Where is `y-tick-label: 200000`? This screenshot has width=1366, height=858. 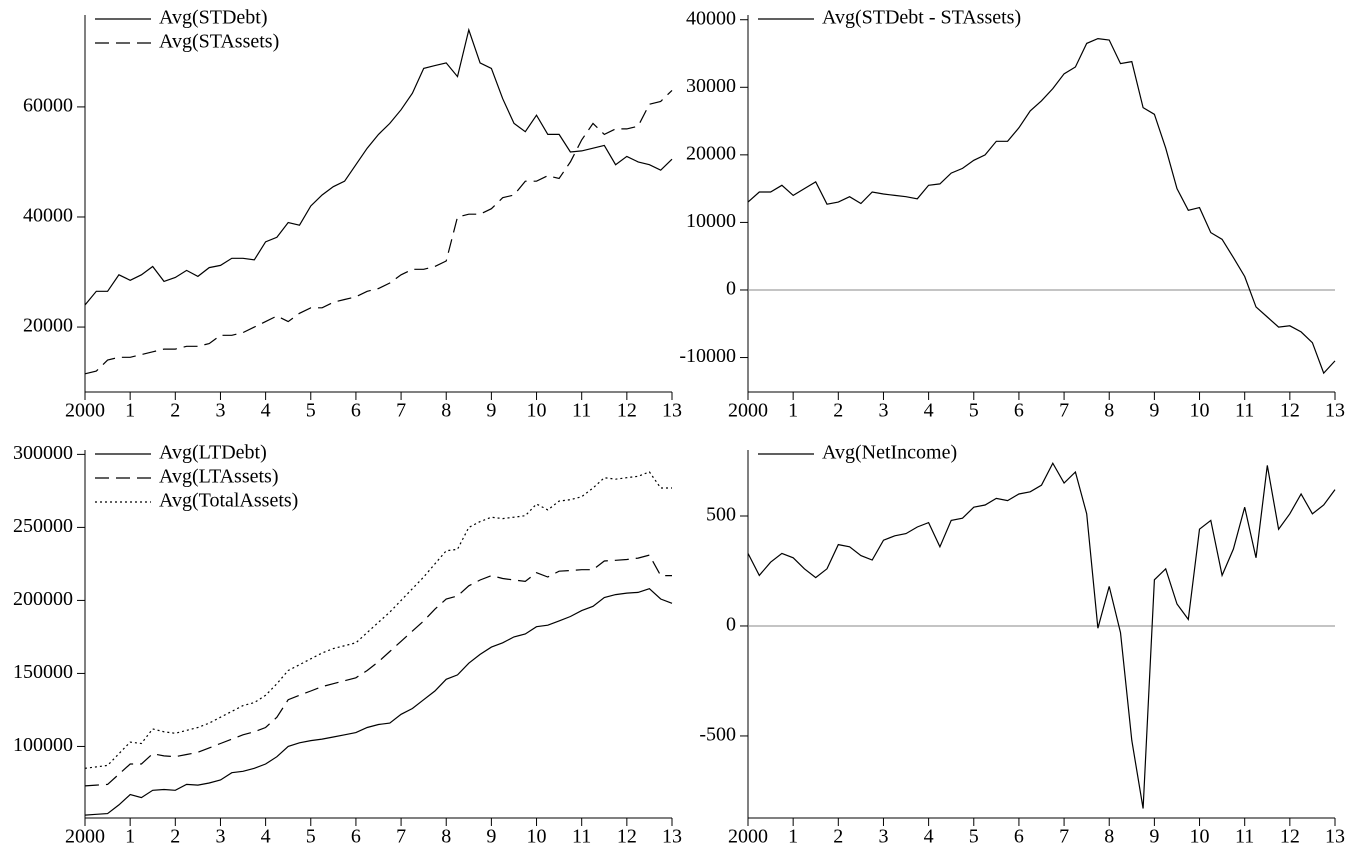
y-tick-label: 200000 is located at coordinates (43, 599).